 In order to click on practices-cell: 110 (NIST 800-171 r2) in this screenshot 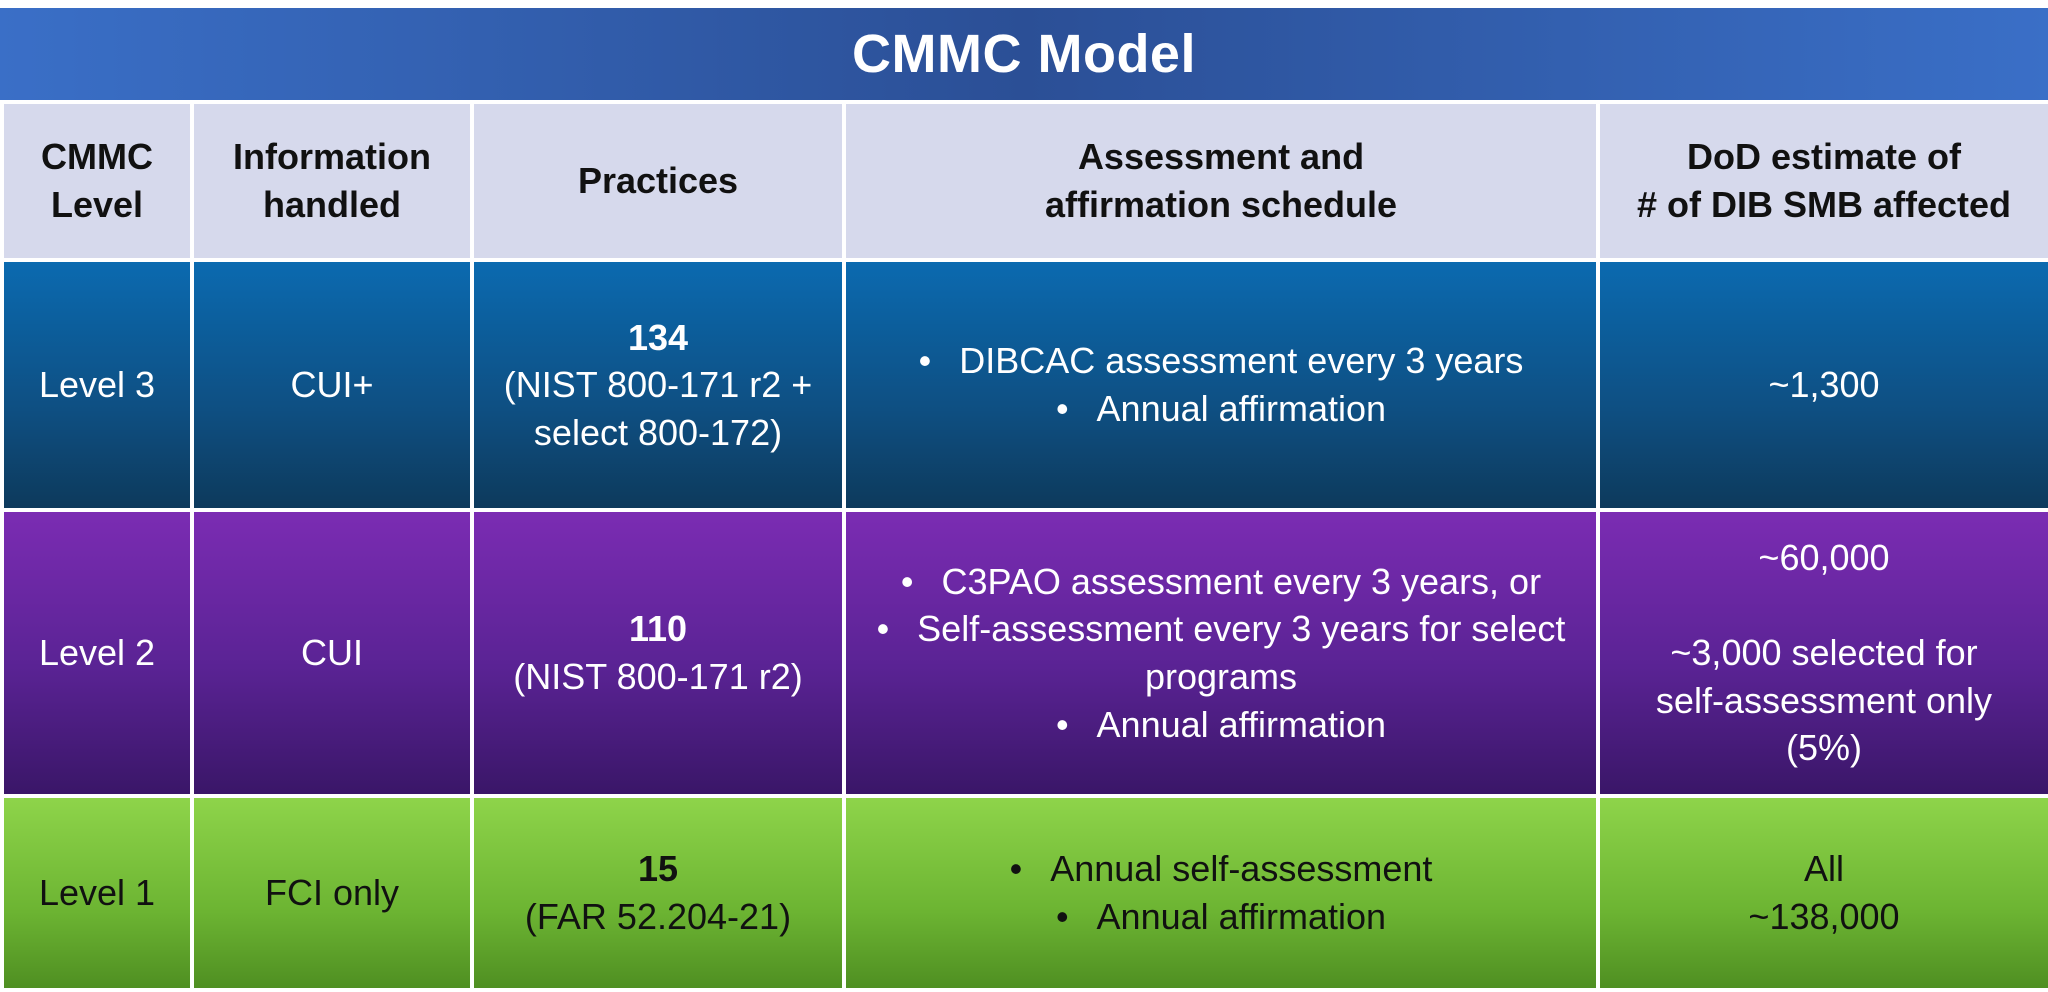, I will do `click(658, 653)`.